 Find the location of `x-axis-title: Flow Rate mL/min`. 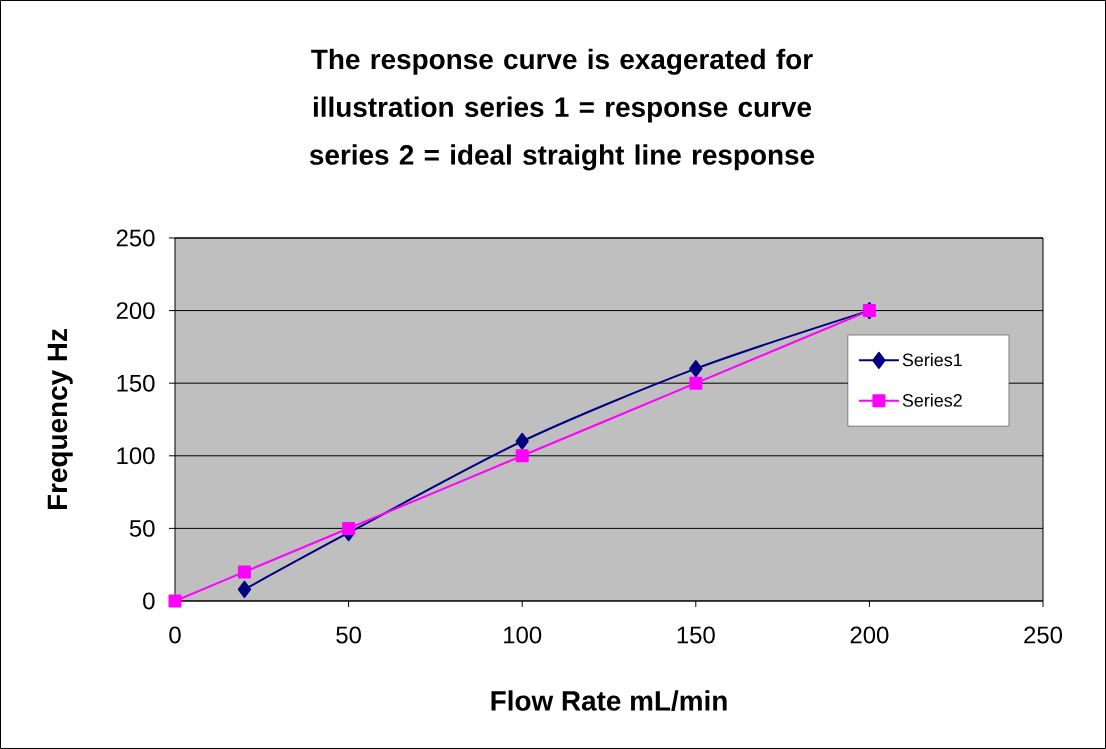

x-axis-title: Flow Rate mL/min is located at coordinates (609, 701).